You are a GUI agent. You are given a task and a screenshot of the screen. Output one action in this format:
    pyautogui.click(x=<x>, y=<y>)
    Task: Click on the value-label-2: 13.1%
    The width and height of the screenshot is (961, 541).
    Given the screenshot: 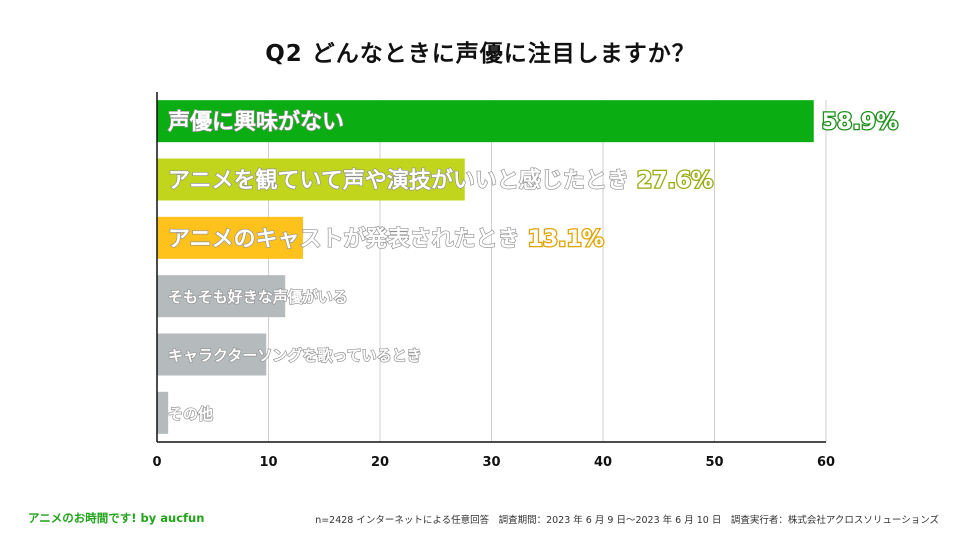 What is the action you would take?
    pyautogui.click(x=566, y=239)
    